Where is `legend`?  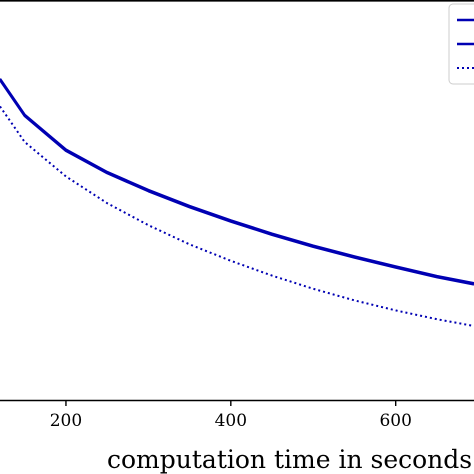 legend is located at coordinates (461, 44).